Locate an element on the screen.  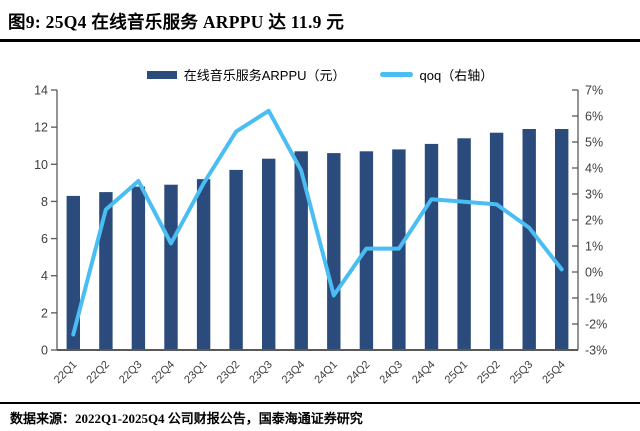
x-axis-tick-label: 24Q1 is located at coordinates (326, 373).